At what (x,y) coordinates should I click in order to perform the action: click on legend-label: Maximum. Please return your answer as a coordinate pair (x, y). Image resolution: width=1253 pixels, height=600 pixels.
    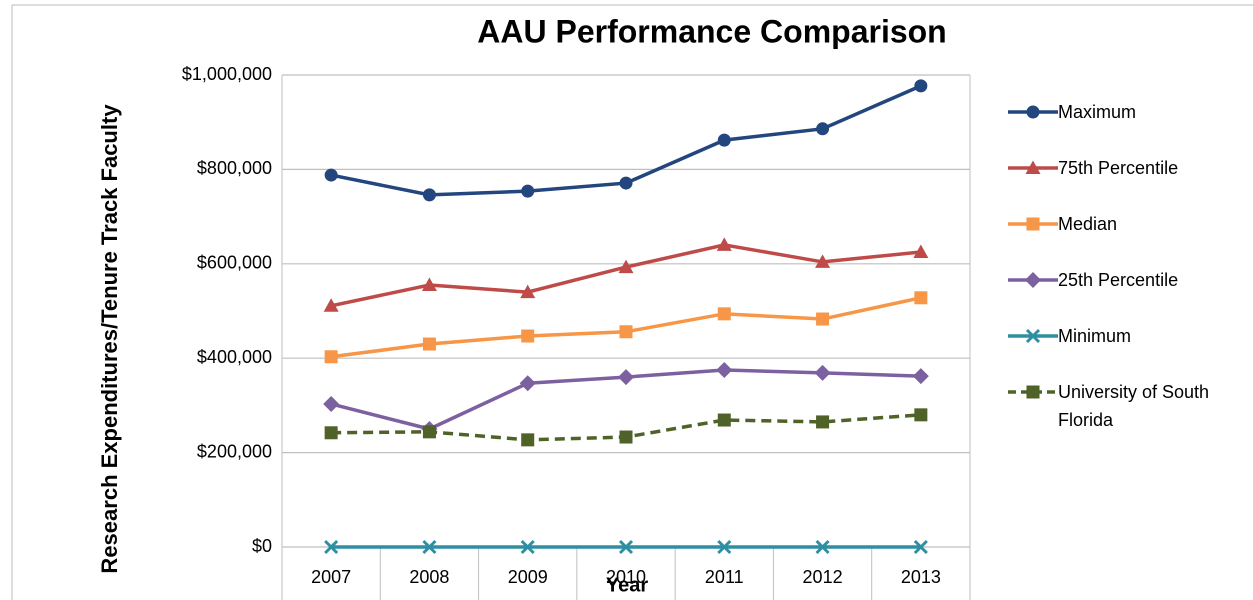
    Looking at the image, I should click on (1097, 112).